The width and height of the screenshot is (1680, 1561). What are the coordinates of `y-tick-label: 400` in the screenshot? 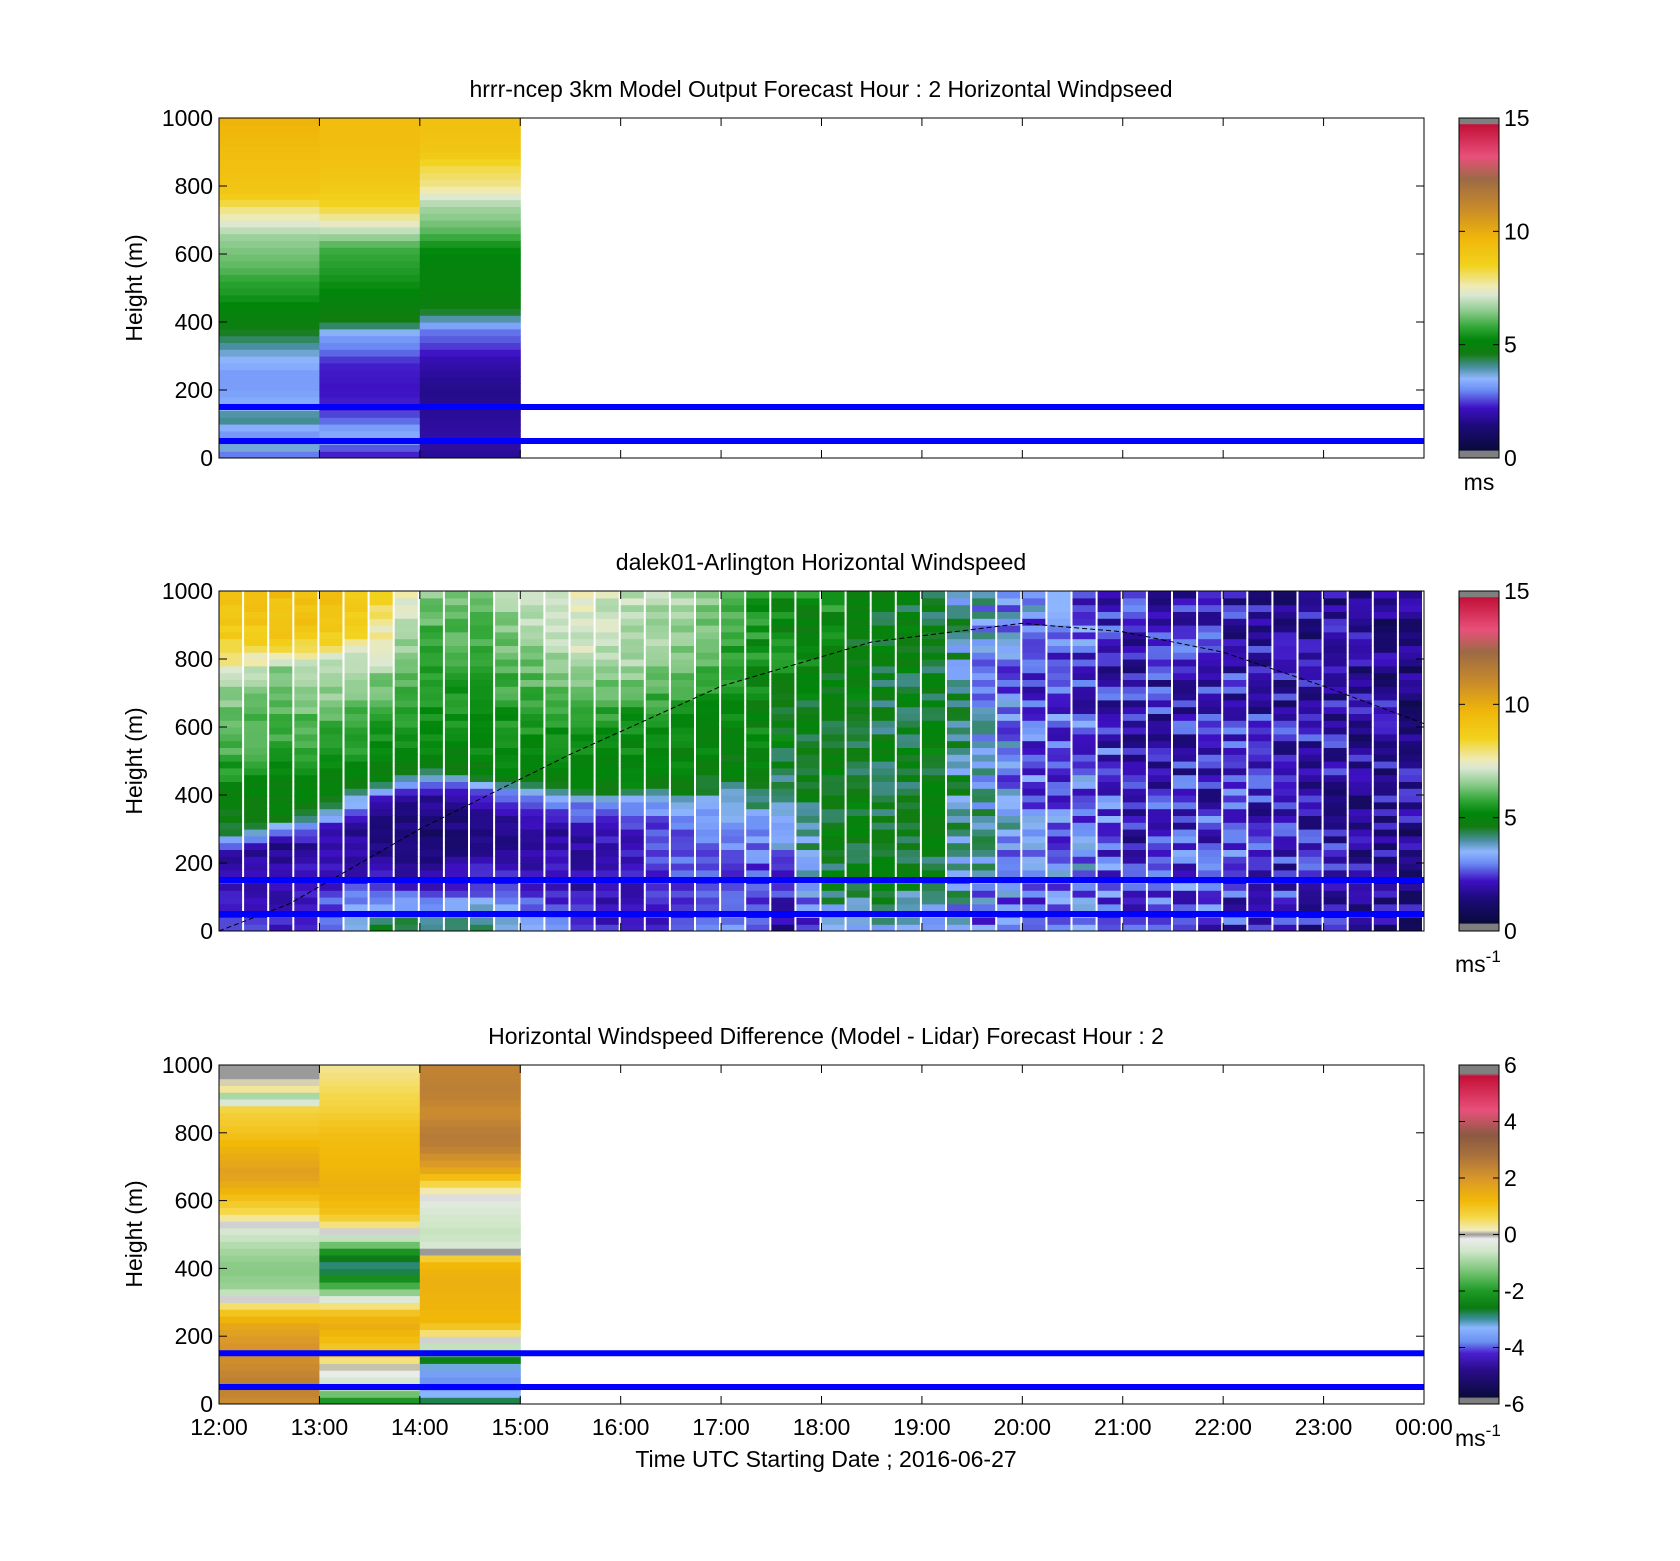 It's located at (194, 795).